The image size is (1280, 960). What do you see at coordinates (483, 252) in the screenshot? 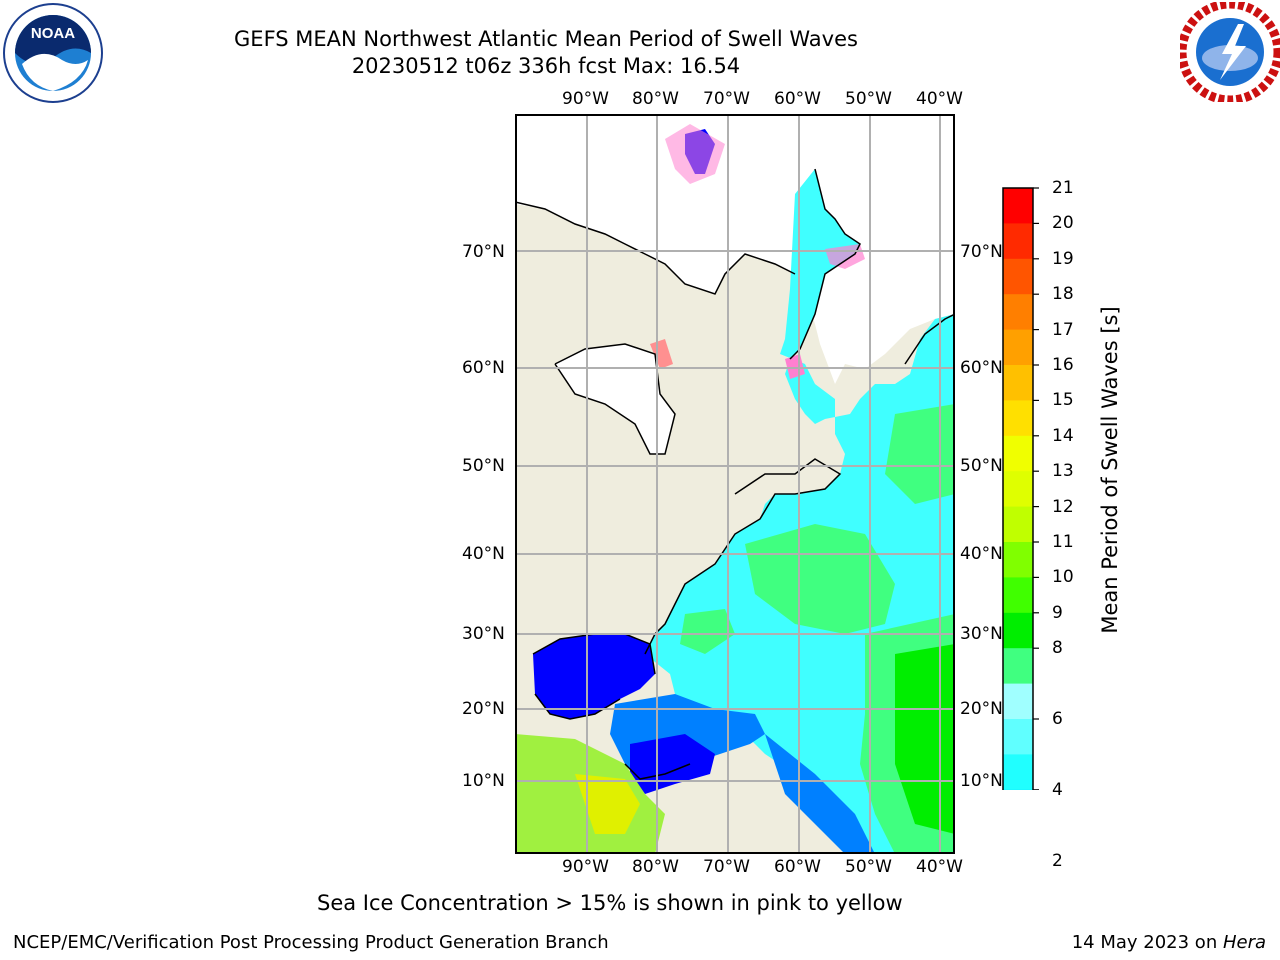
I see `lat-label-left-70n: 70°N` at bounding box center [483, 252].